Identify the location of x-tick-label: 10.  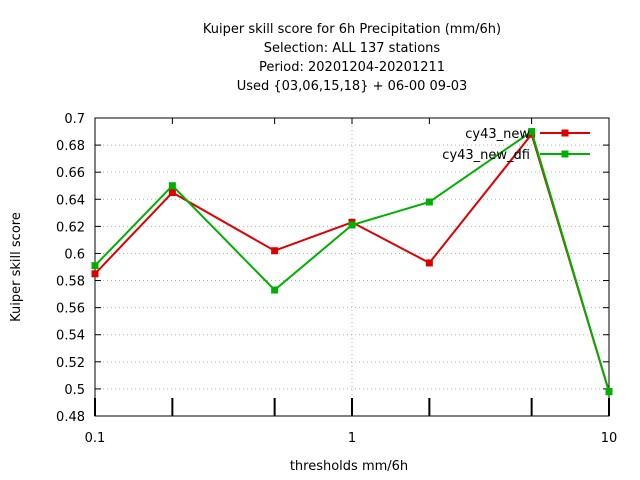
(609, 438).